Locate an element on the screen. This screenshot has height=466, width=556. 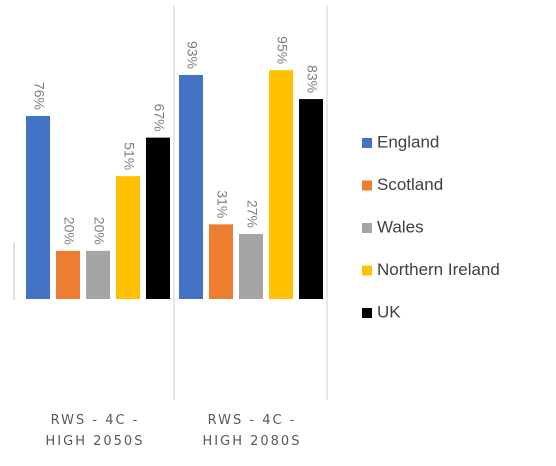
category-label: HIGH 2080S is located at coordinates (252, 441).